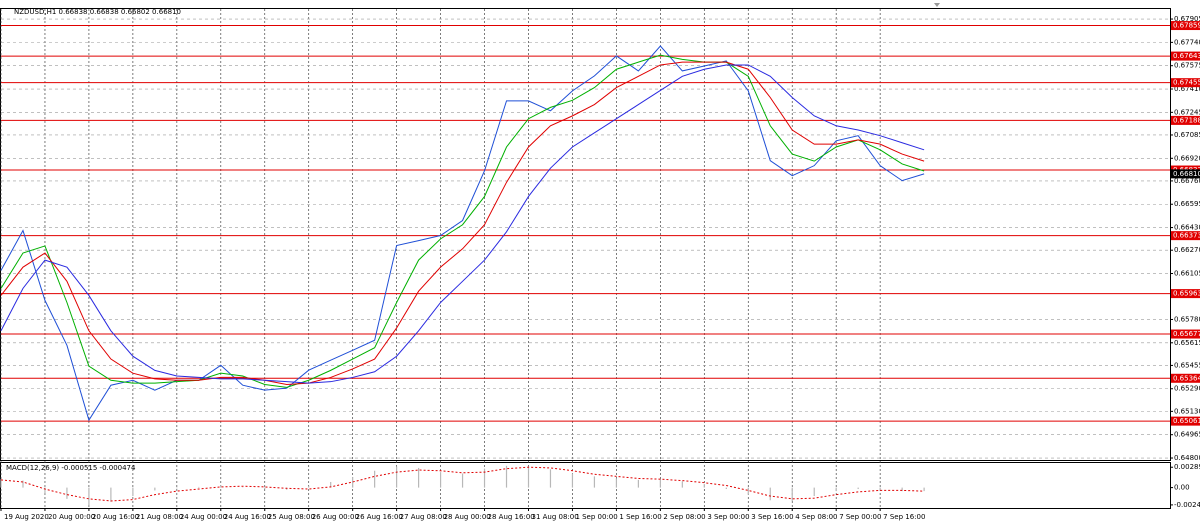  I want to click on level-label: 0.67455, so click(1186, 83).